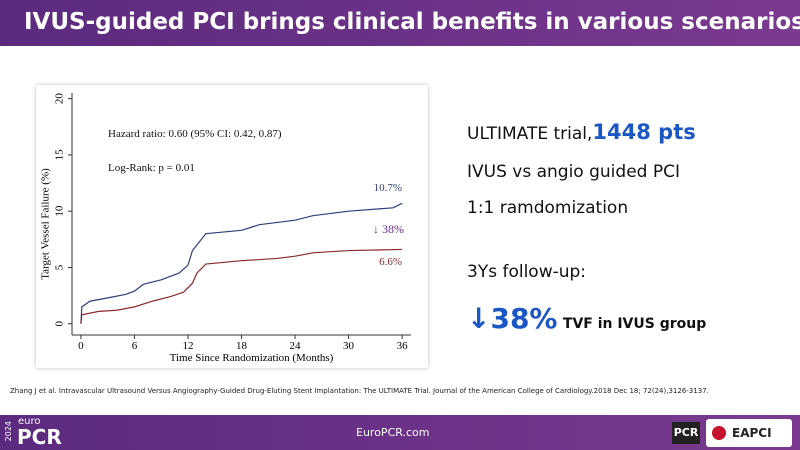 The height and width of the screenshot is (450, 800). I want to click on x-tick-label: 0, so click(81, 346).